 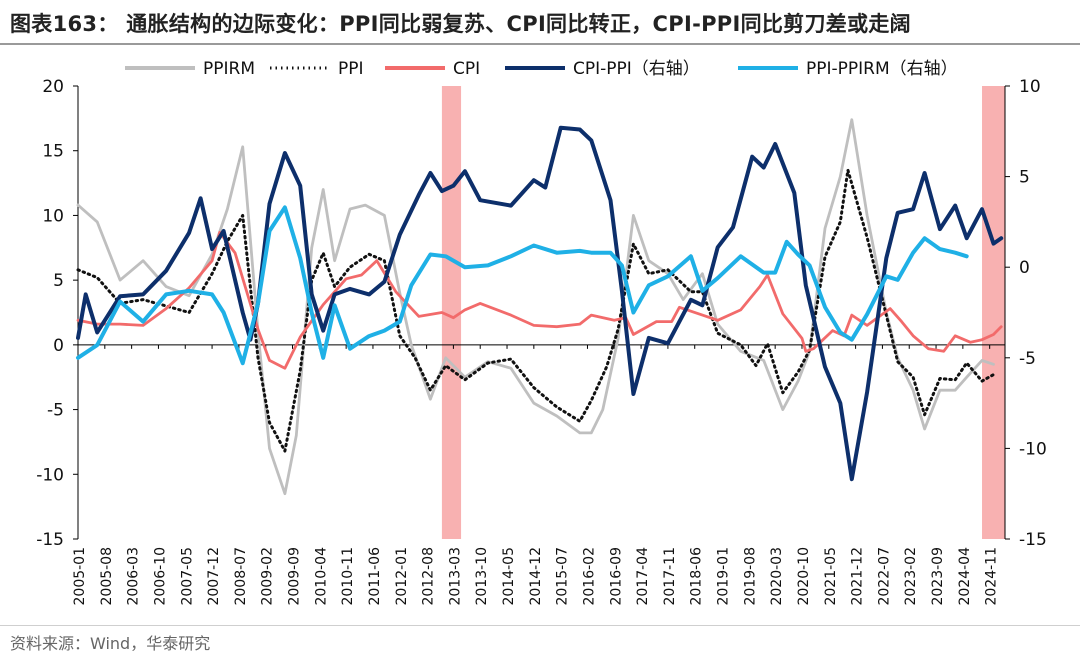 I want to click on title-divider, so click(x=540, y=44).